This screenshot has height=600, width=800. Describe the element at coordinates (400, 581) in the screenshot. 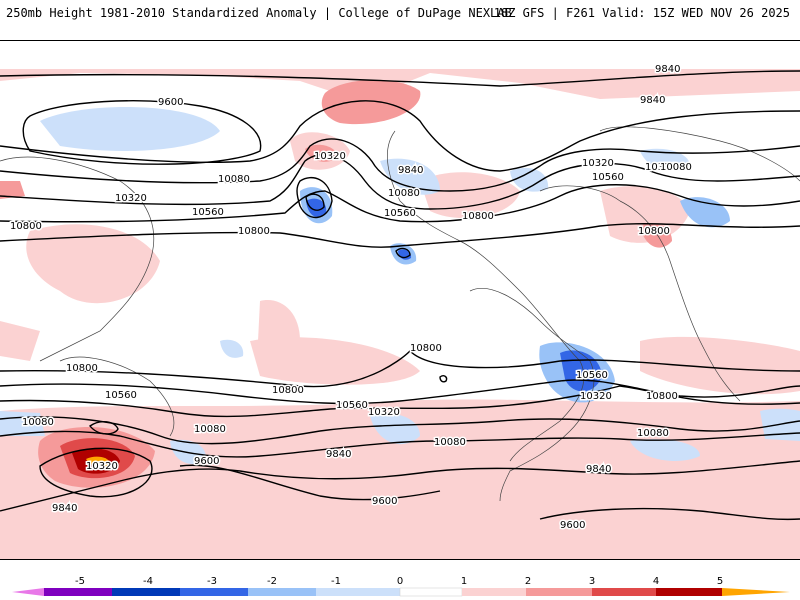

I see `colorbar-tick-label: 0` at that location.